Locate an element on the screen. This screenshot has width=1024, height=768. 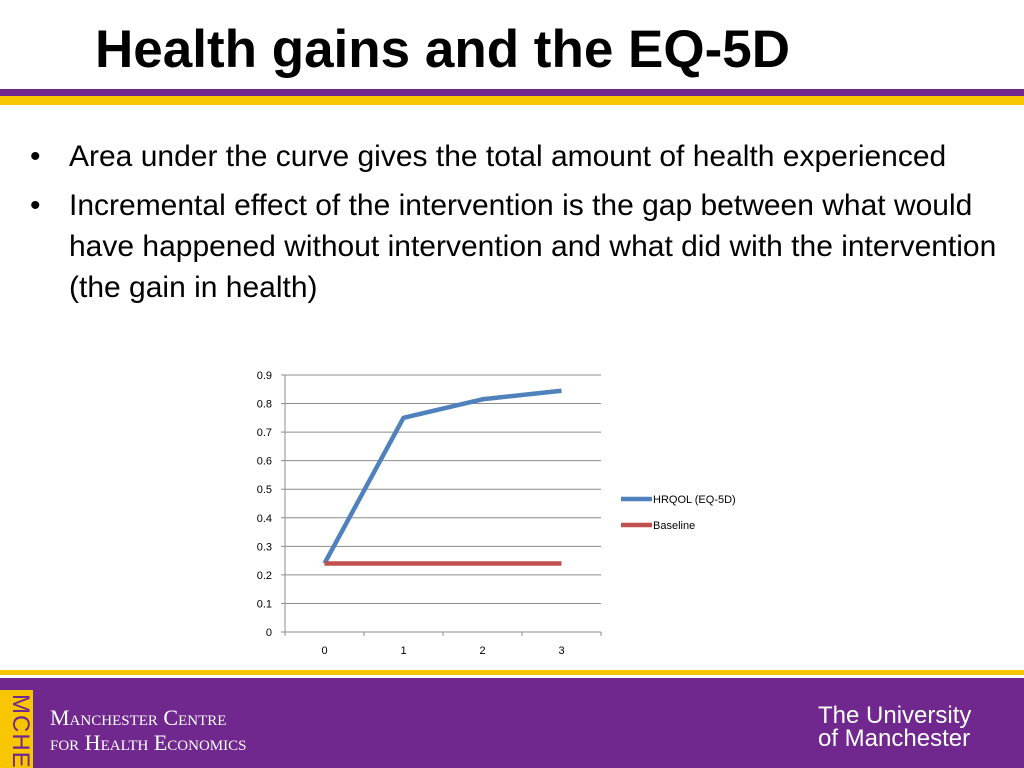
chart-gridlines is located at coordinates (443, 489).